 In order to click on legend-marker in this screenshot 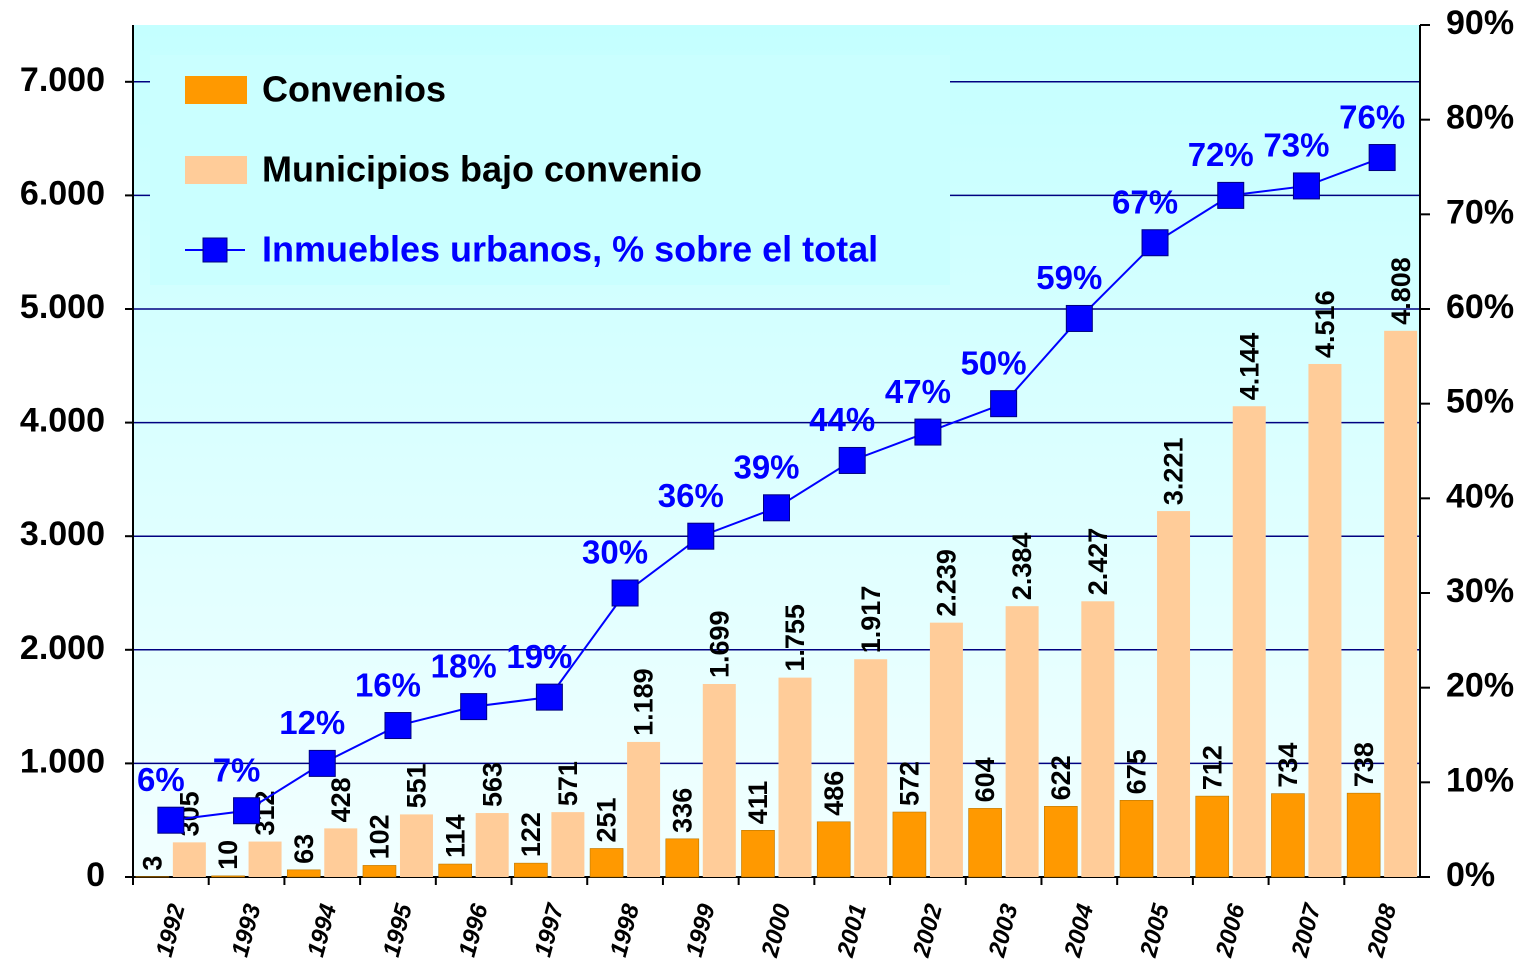, I will do `click(215, 250)`.